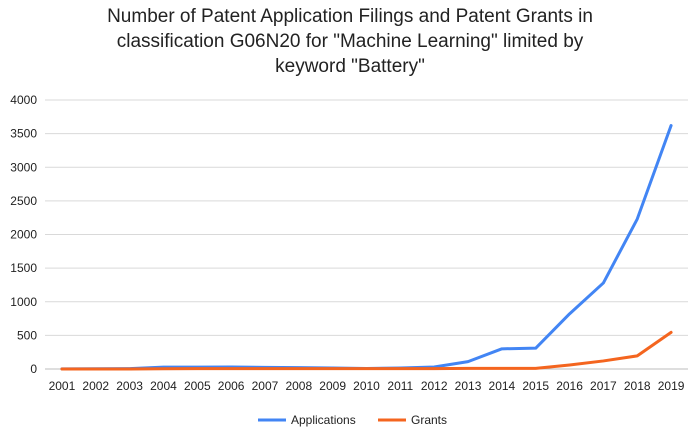 The image size is (700, 430). I want to click on x-tick-label: 2001, so click(62, 386).